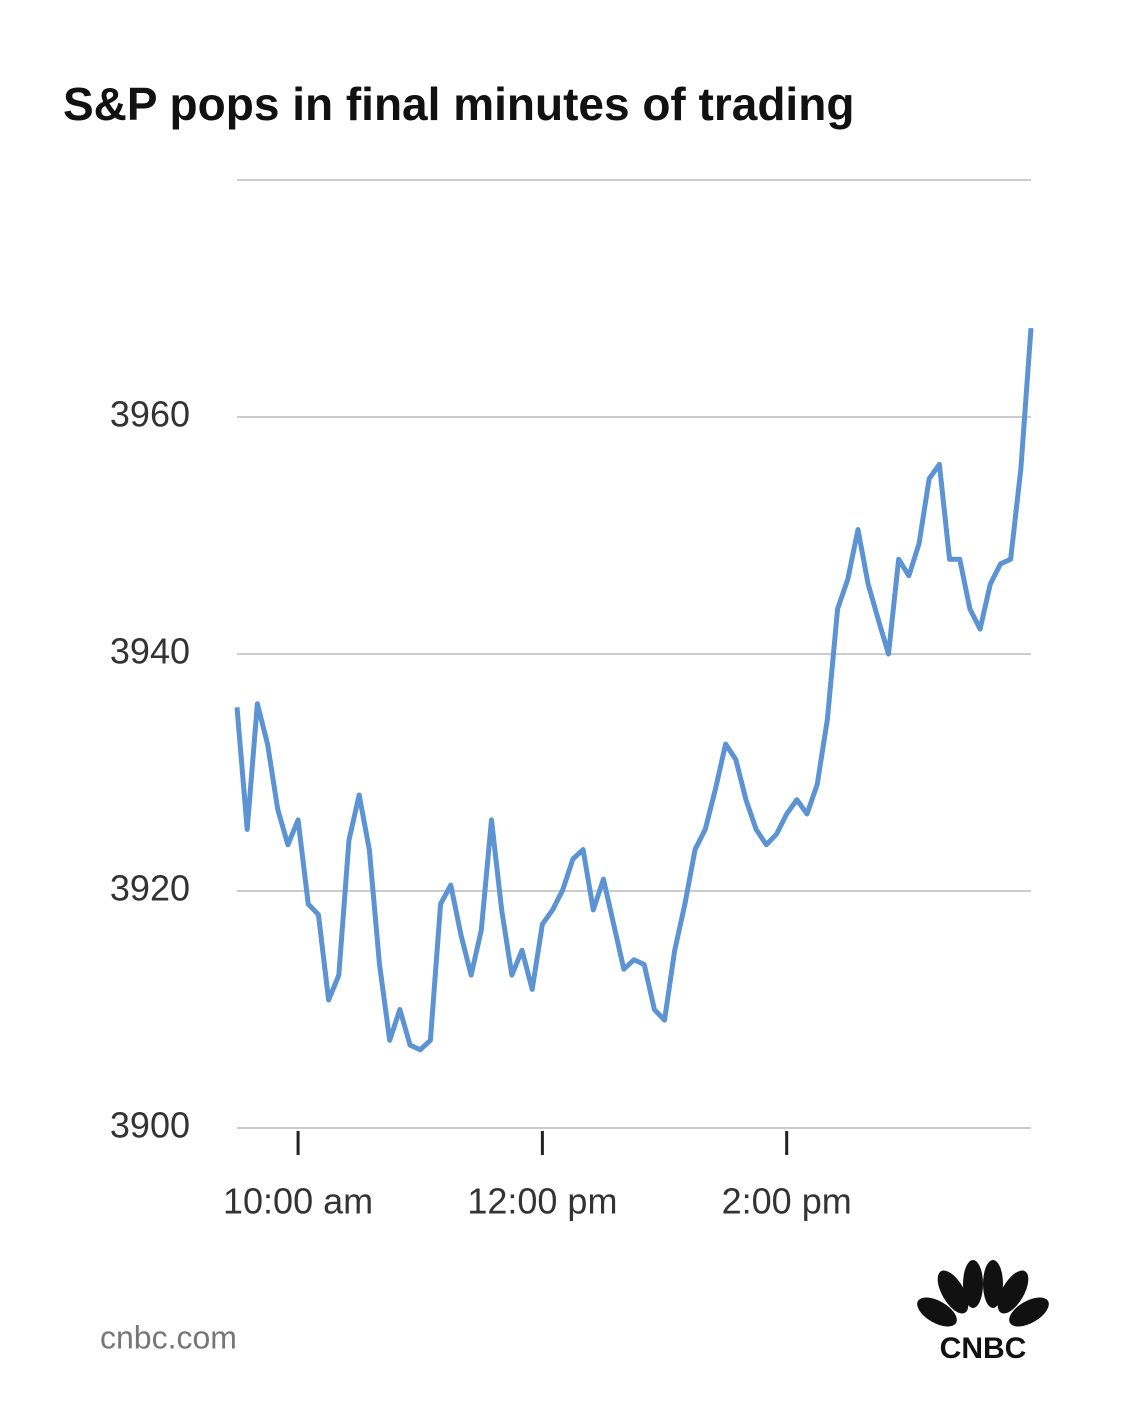 This screenshot has height=1426, width=1125. What do you see at coordinates (298, 1201) in the screenshot?
I see `x-tick-label: 10:00 am` at bounding box center [298, 1201].